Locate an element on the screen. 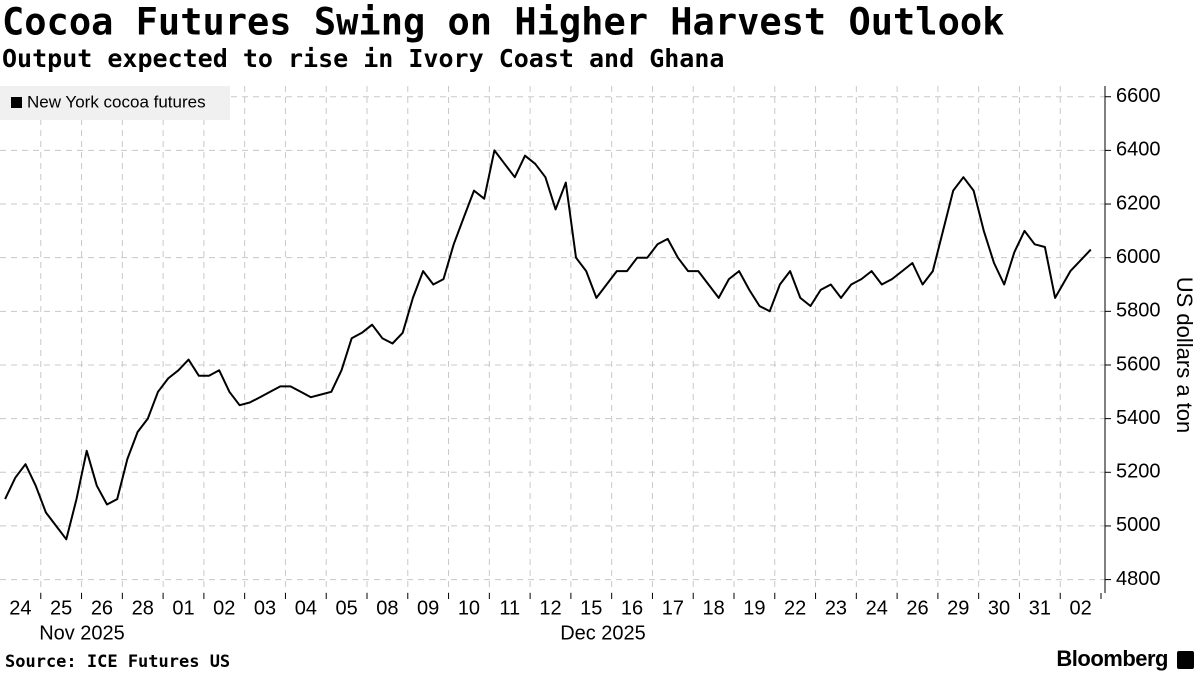  month-label: Nov 2025 is located at coordinates (82, 633).